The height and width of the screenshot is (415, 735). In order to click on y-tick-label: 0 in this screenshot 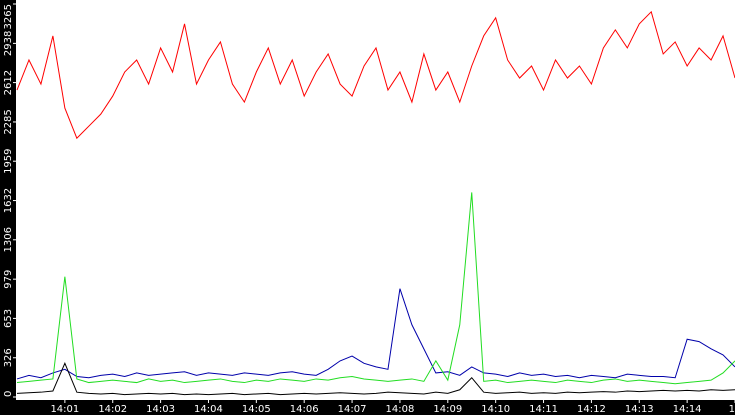, I will do `click(8, 394)`.